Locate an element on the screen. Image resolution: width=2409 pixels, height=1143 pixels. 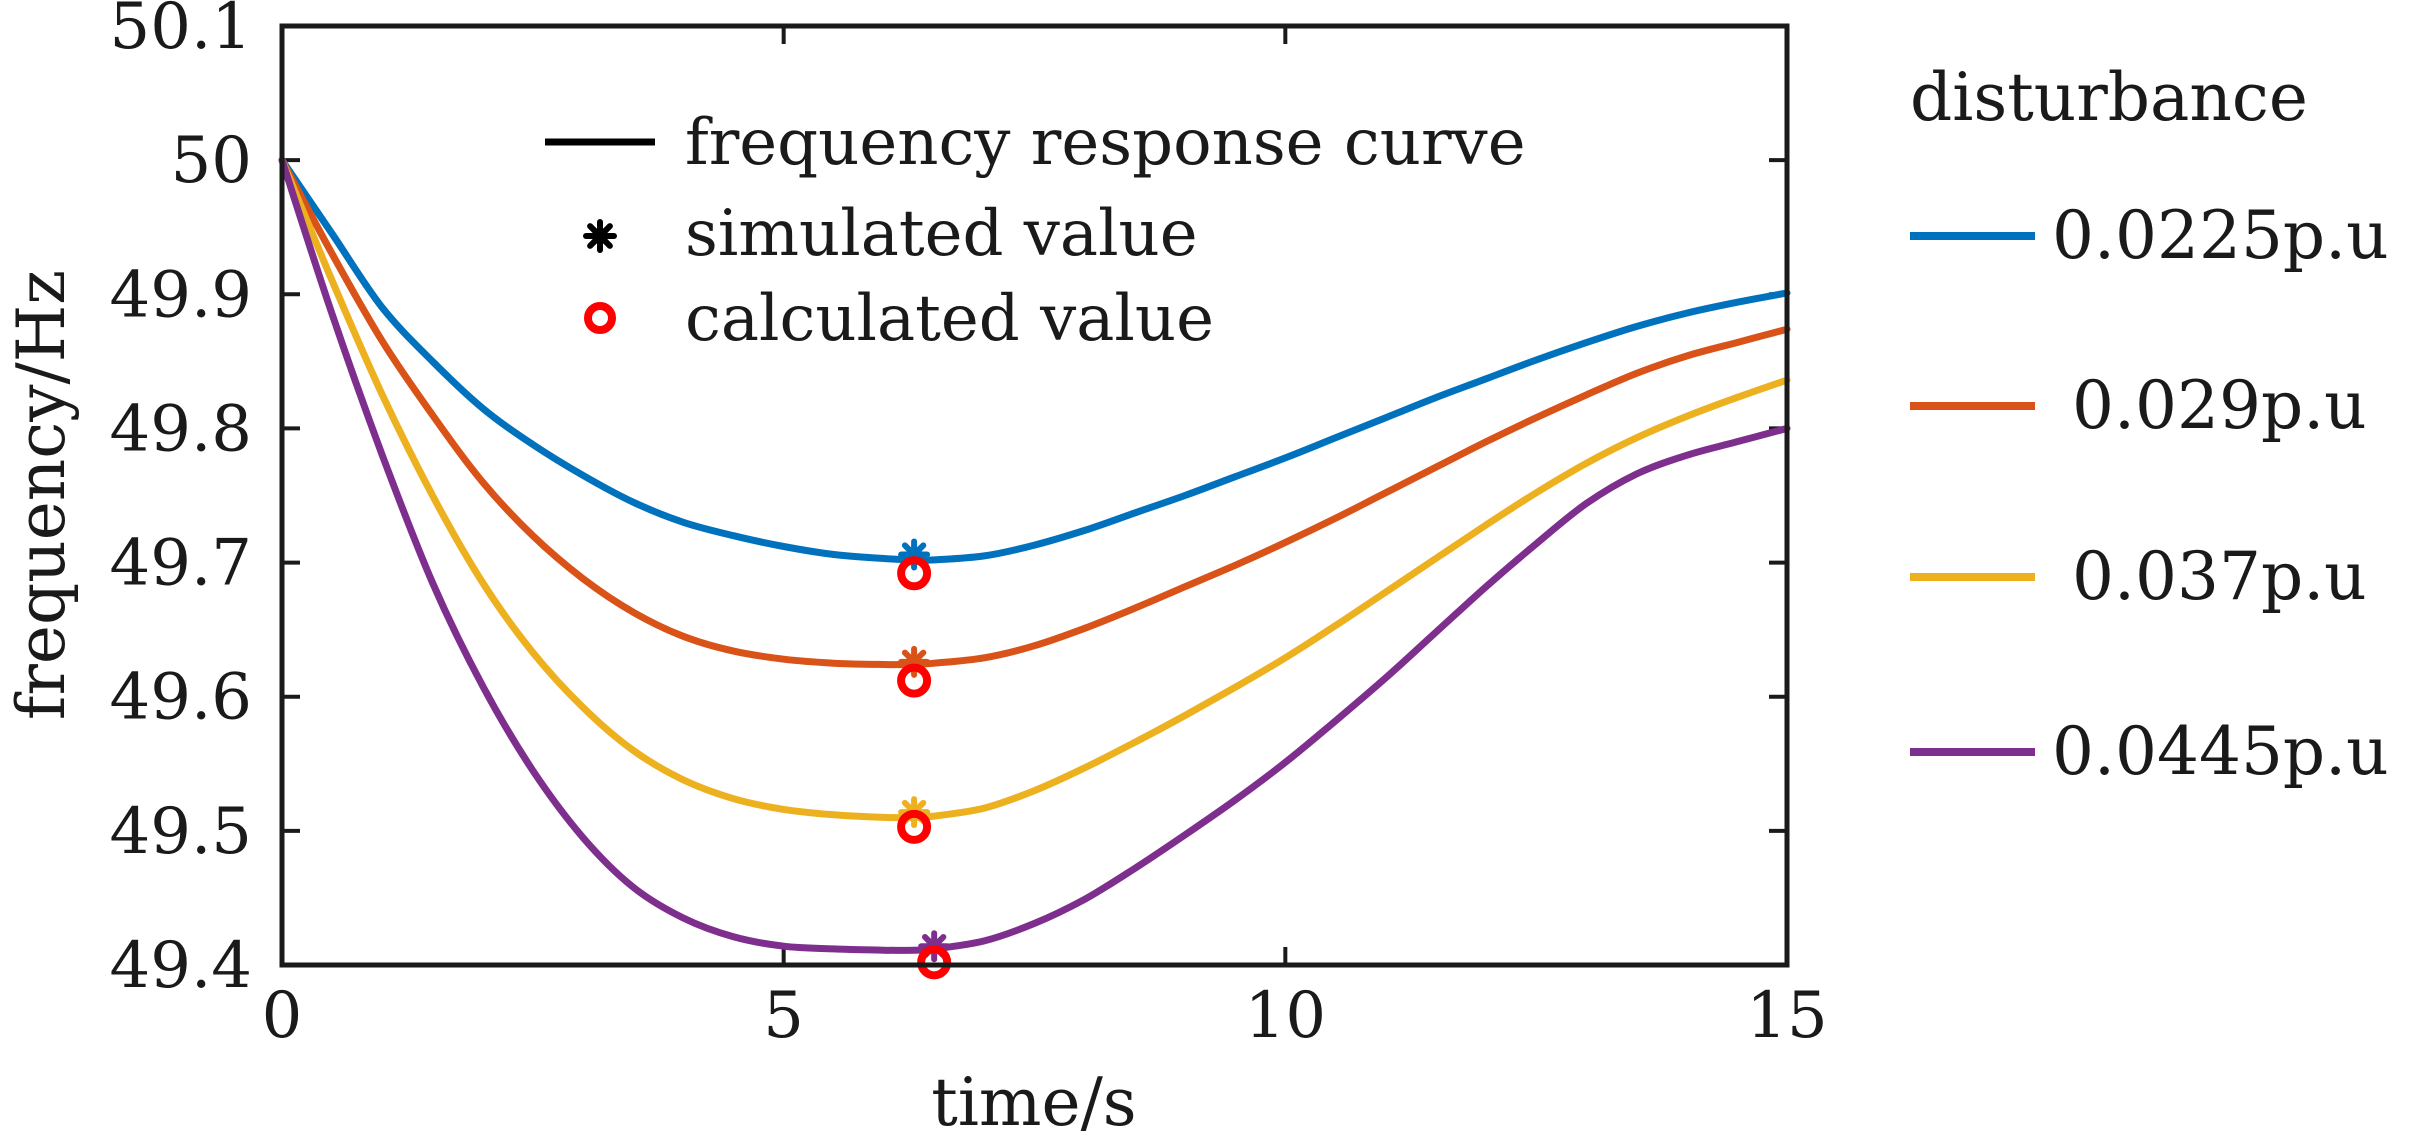
y-tick-label: 49.6 is located at coordinates (181, 698).